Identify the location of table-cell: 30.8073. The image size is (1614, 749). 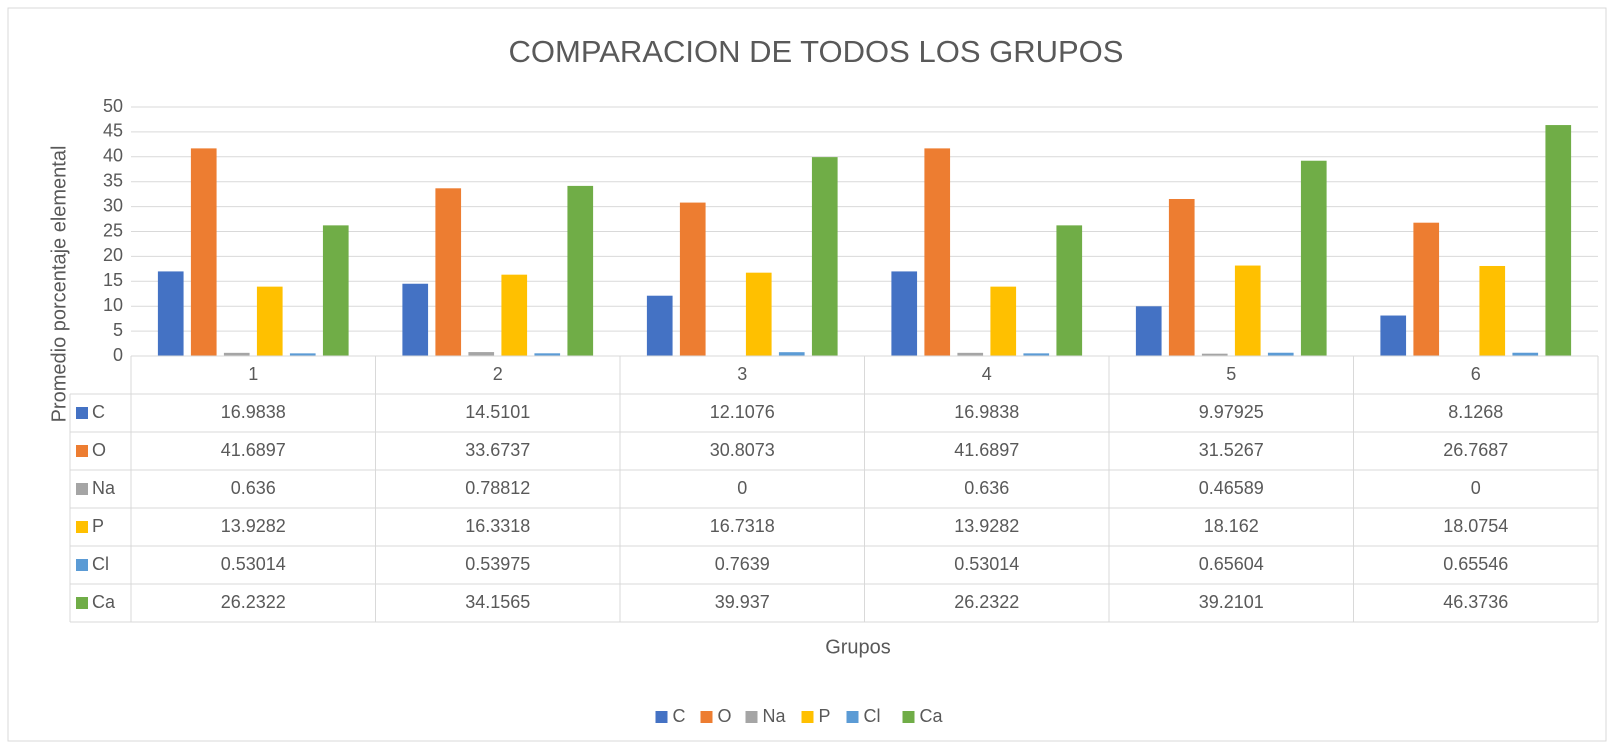
(742, 450).